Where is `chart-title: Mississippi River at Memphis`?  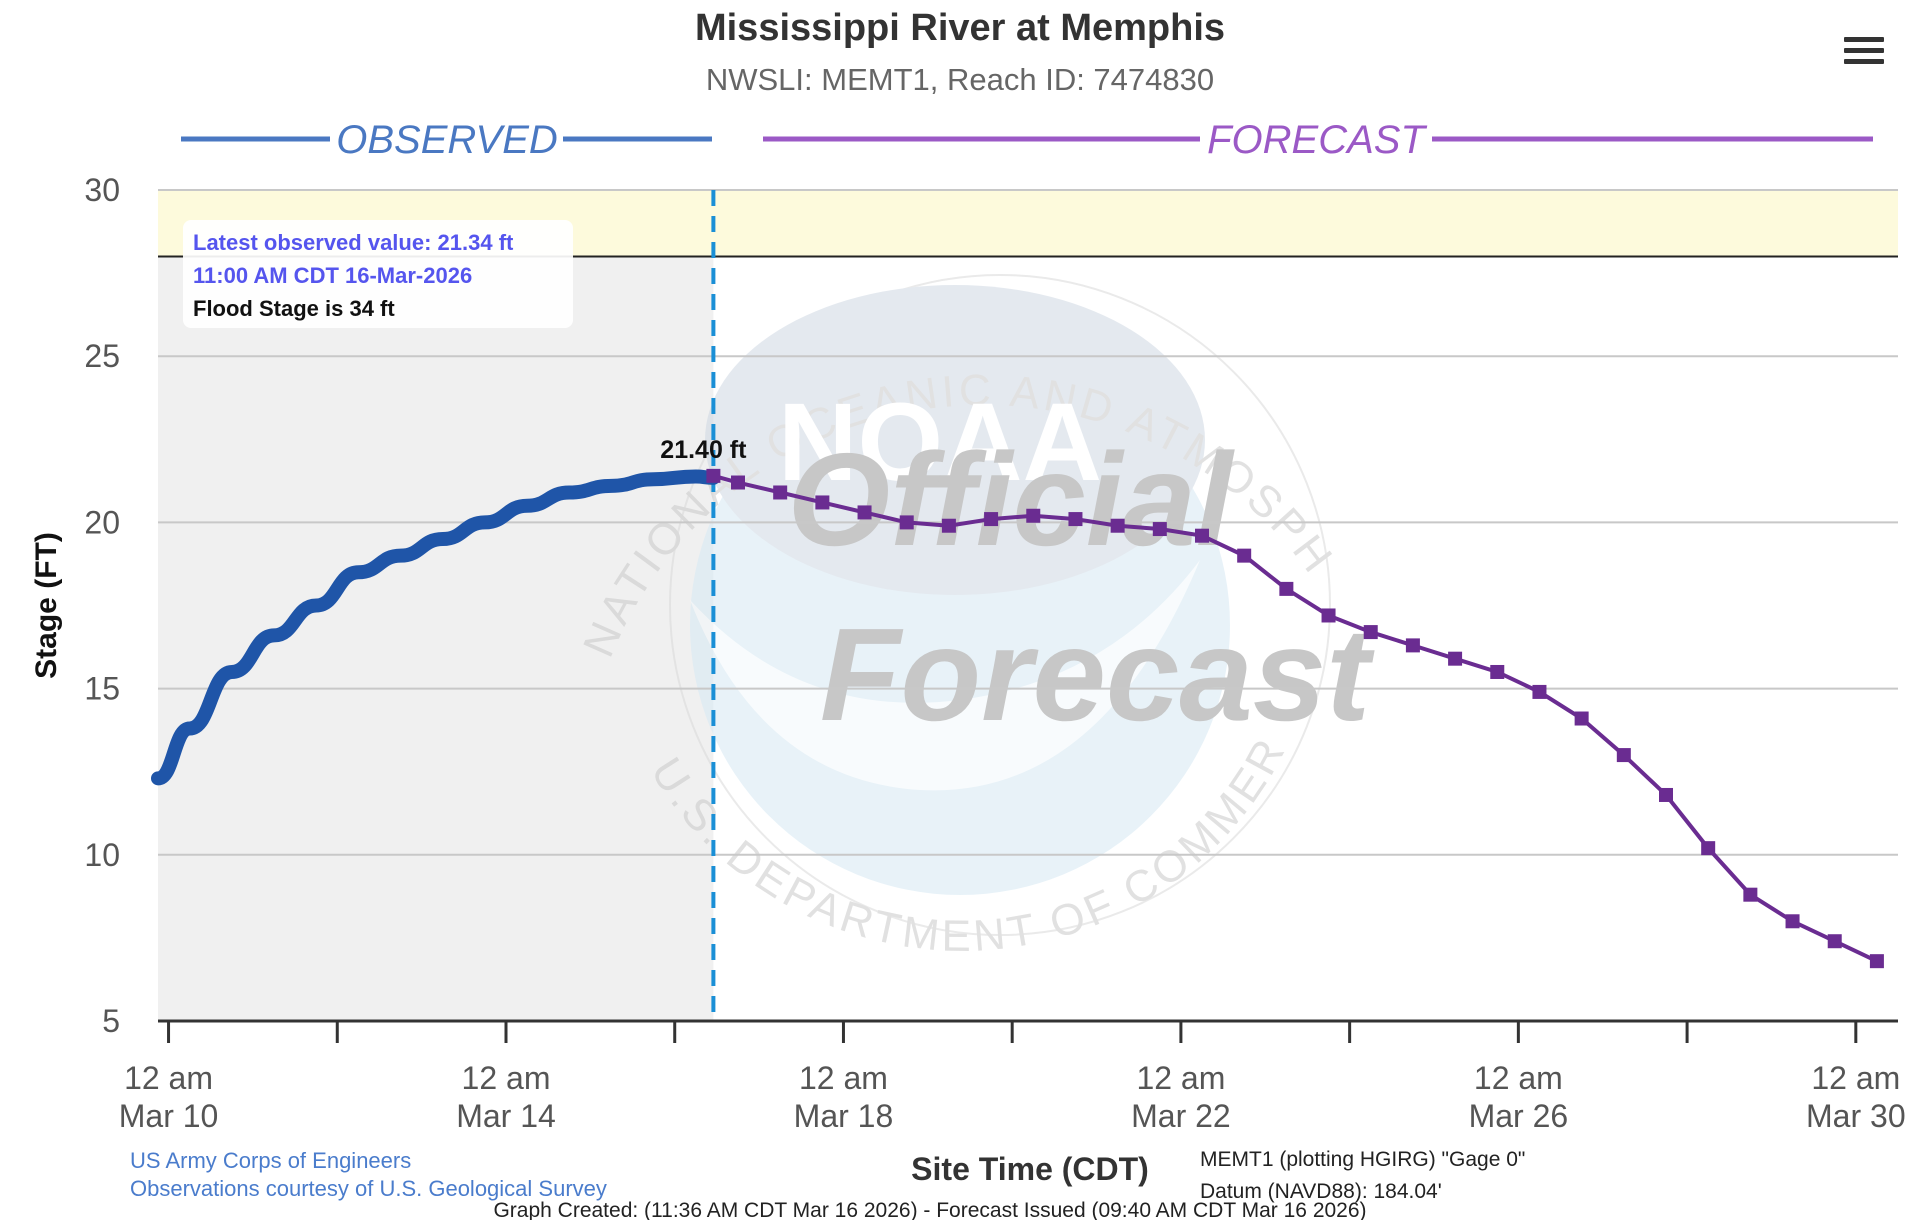 chart-title: Mississippi River at Memphis is located at coordinates (960, 28).